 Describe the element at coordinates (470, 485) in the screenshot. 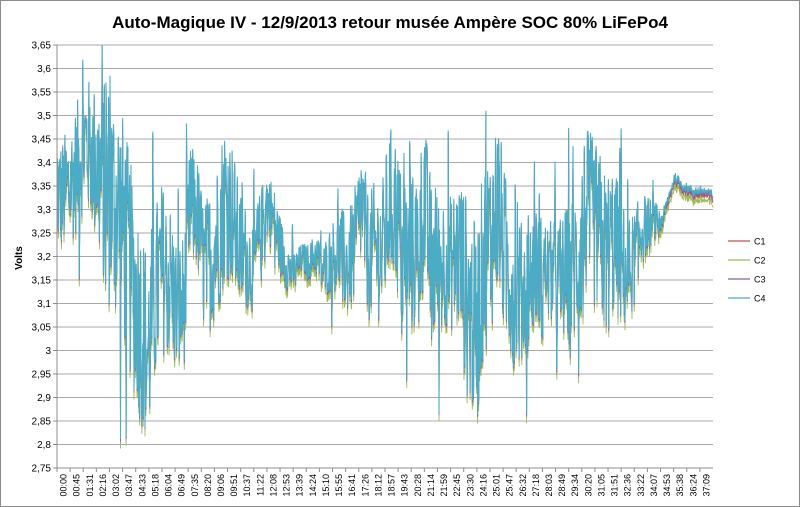

I see `xtick-label: 23:30` at that location.